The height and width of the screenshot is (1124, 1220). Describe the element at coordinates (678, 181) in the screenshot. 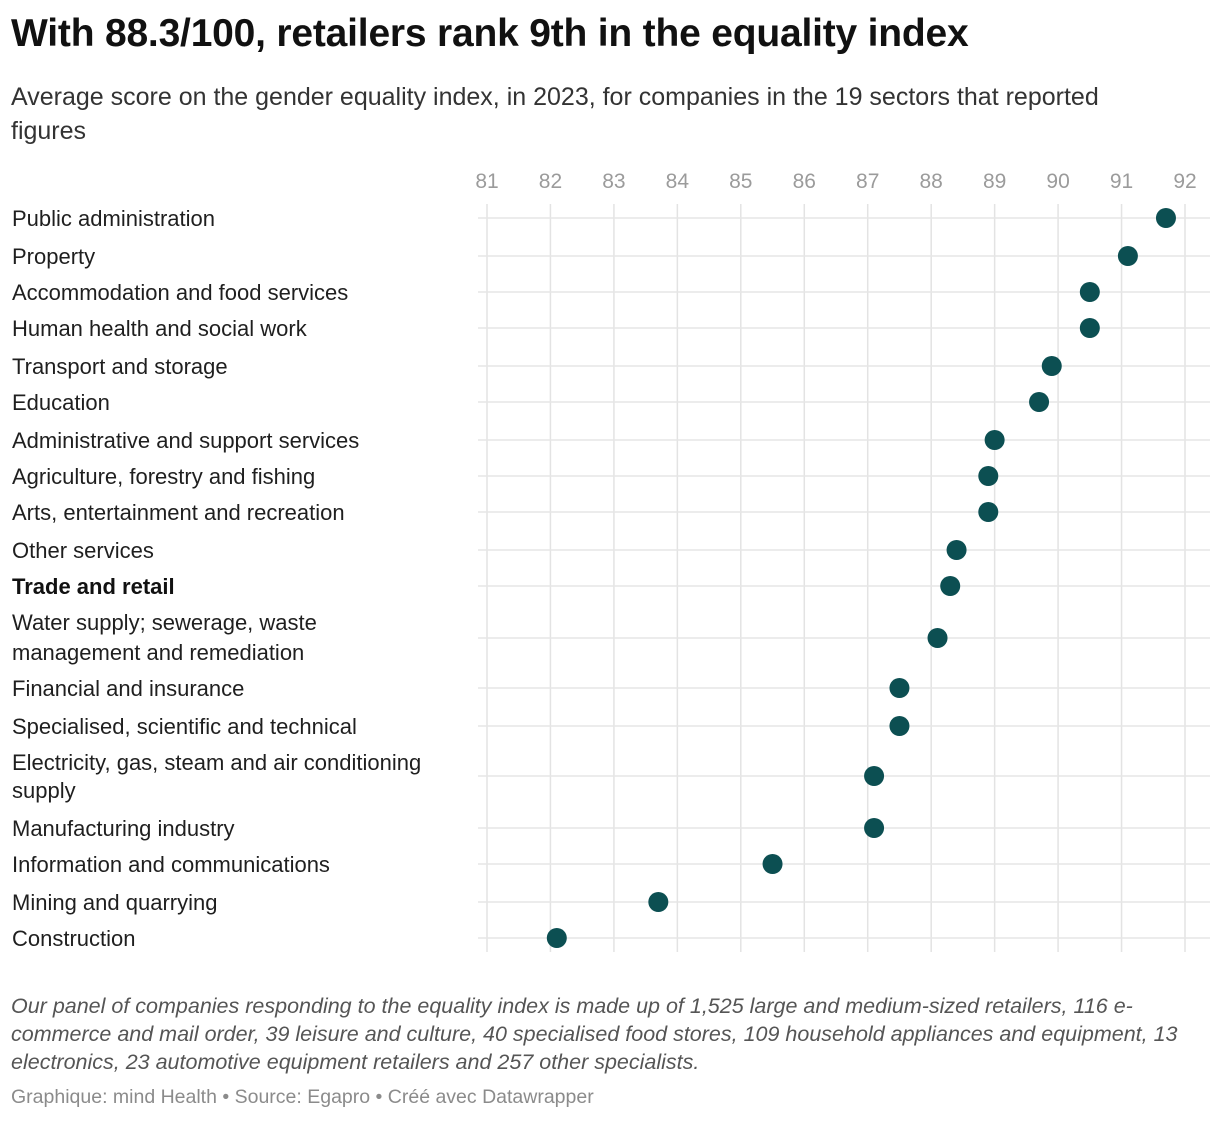

I see `x-tick-label: 84` at that location.